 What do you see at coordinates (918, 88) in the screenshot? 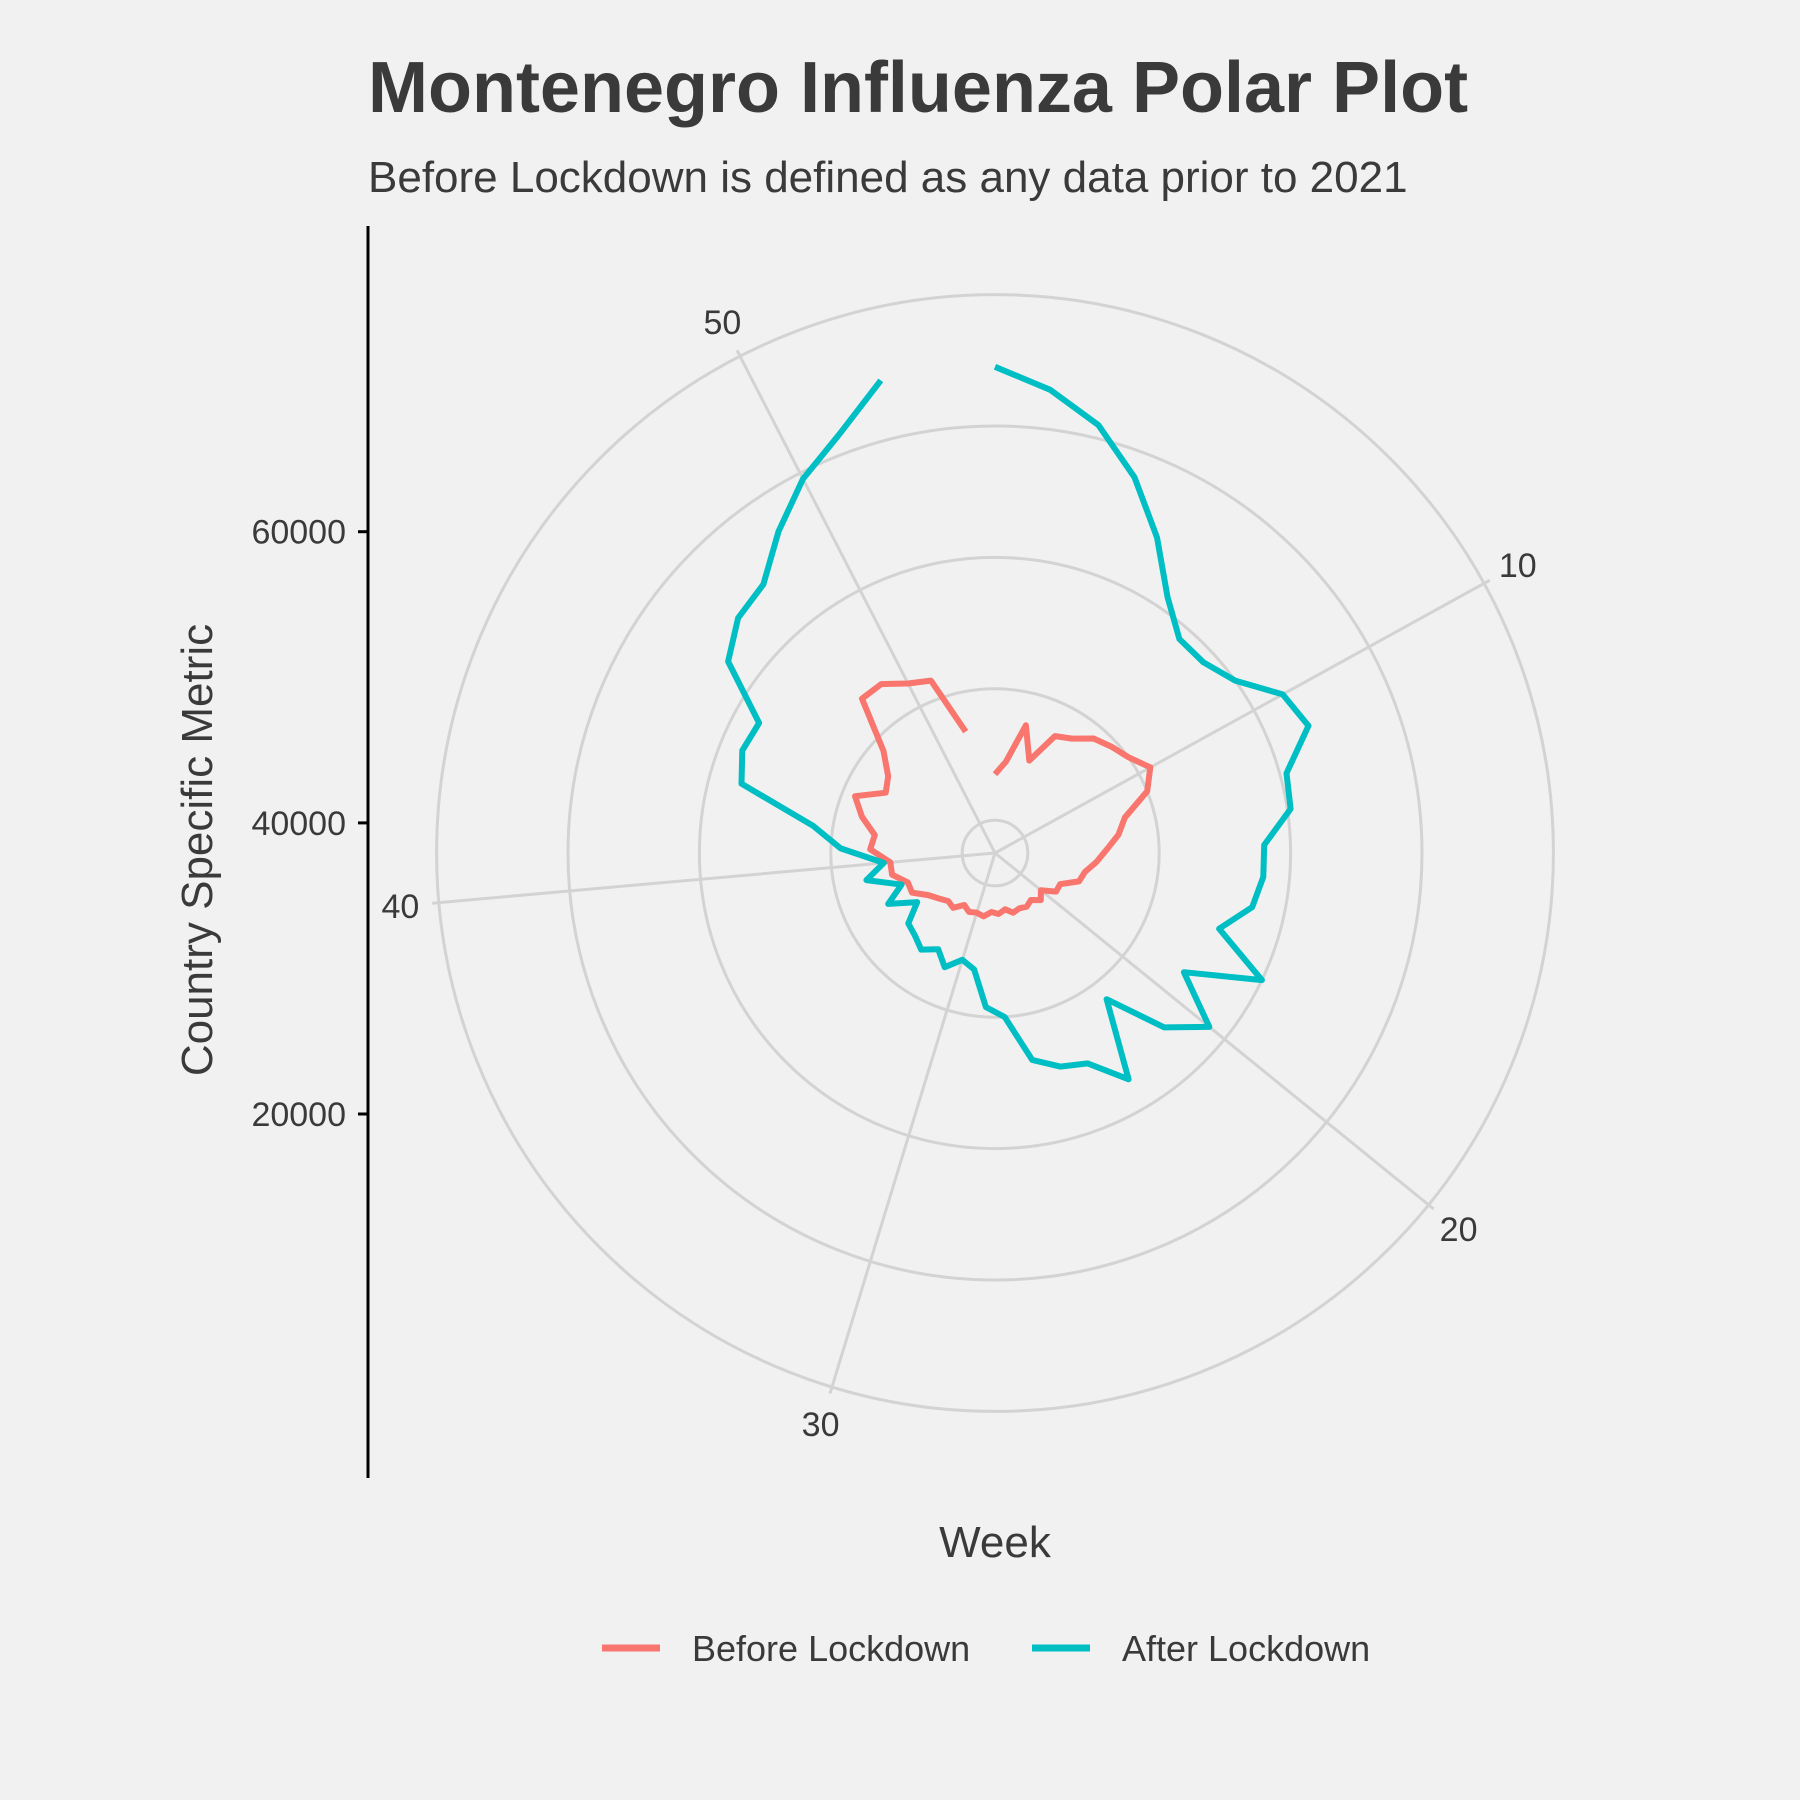
I see `chart-title: Montenegro Influenza Polar Plot` at bounding box center [918, 88].